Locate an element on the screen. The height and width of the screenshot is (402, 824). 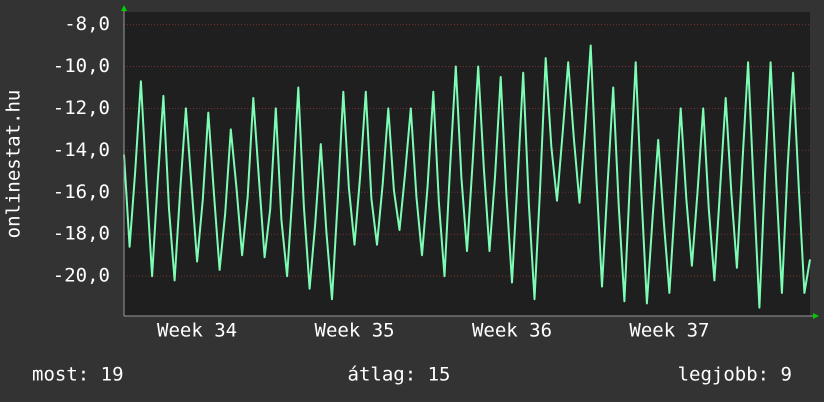
x-tick-label: Week 37 is located at coordinates (669, 331).